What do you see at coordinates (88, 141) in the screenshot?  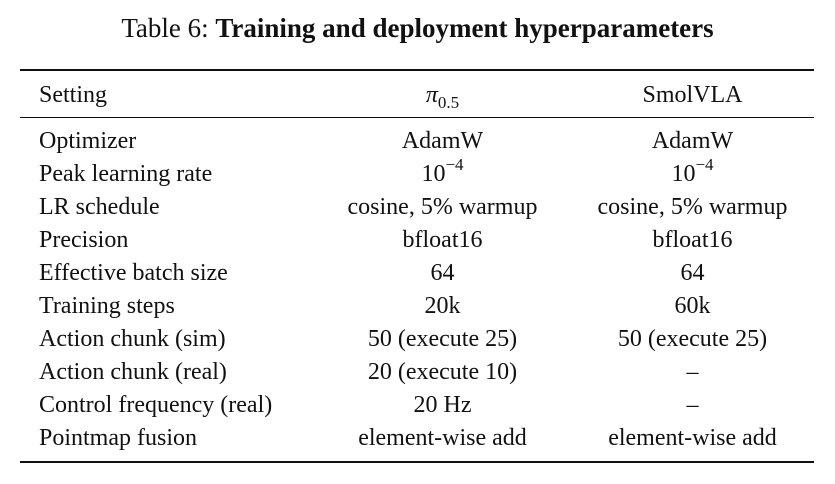 I see `cell-setting: Optimizer` at bounding box center [88, 141].